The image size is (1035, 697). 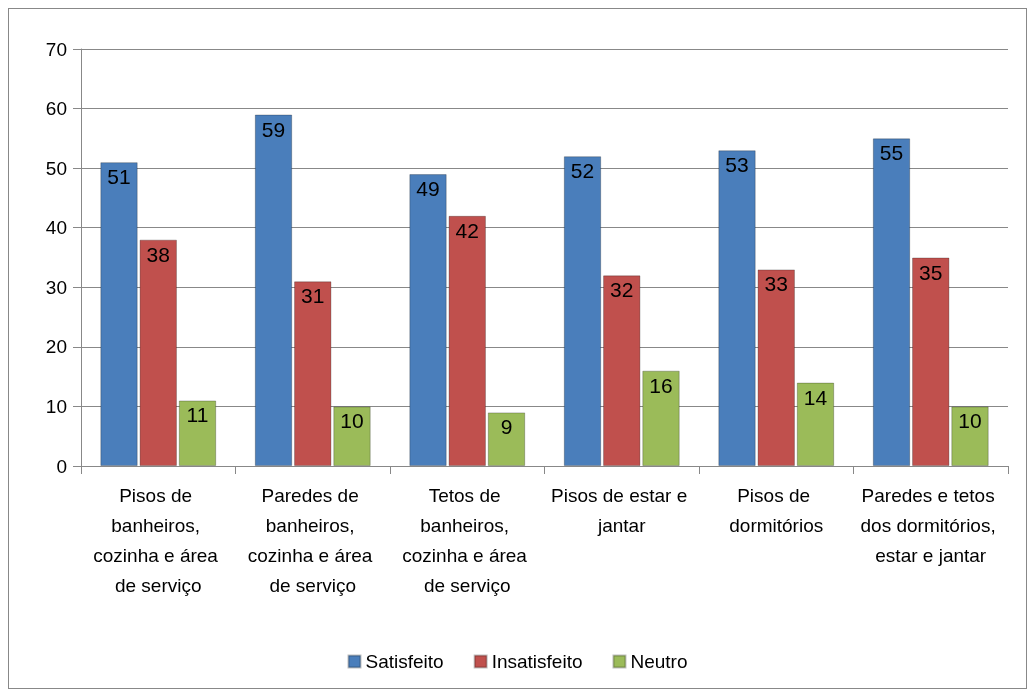 I want to click on y-tick-label: 70, so click(x=56, y=49).